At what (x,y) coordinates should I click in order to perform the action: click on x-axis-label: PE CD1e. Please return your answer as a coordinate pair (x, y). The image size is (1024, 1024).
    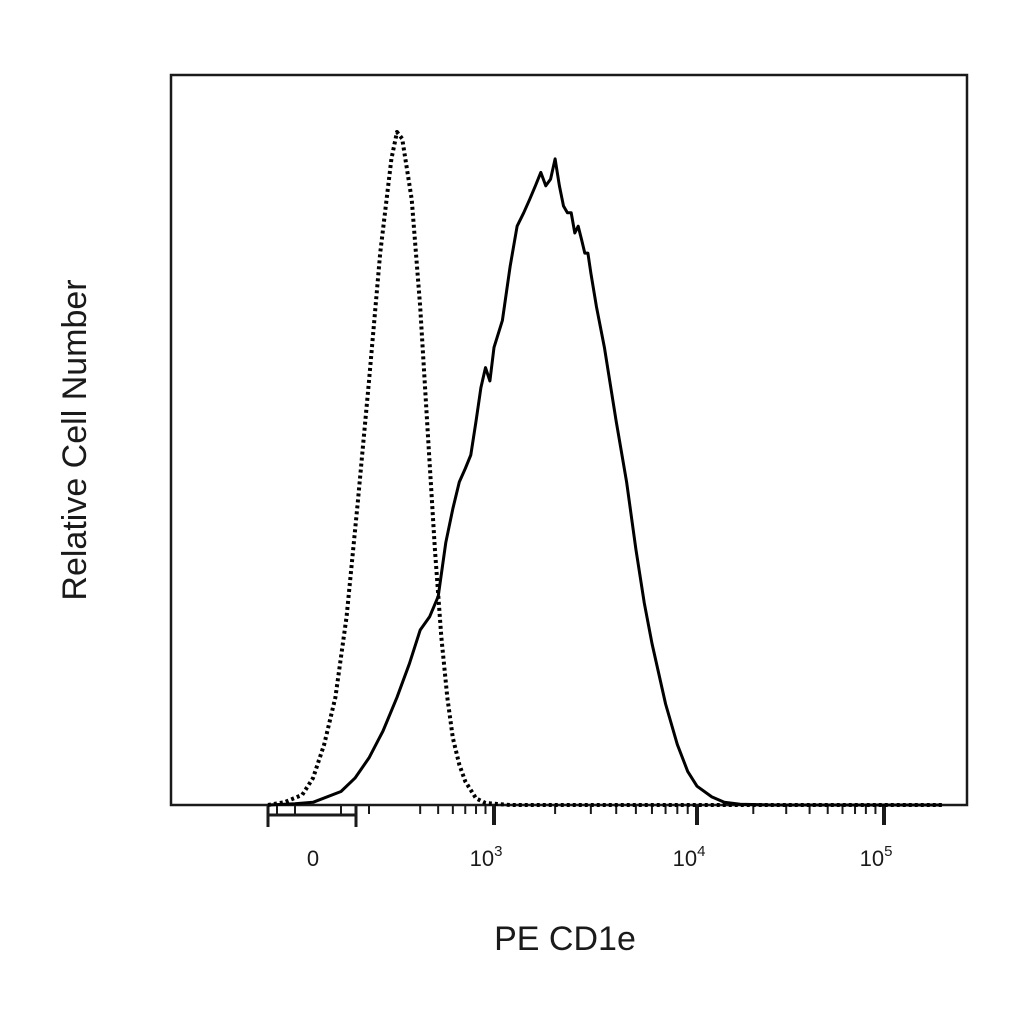
    Looking at the image, I should click on (565, 939).